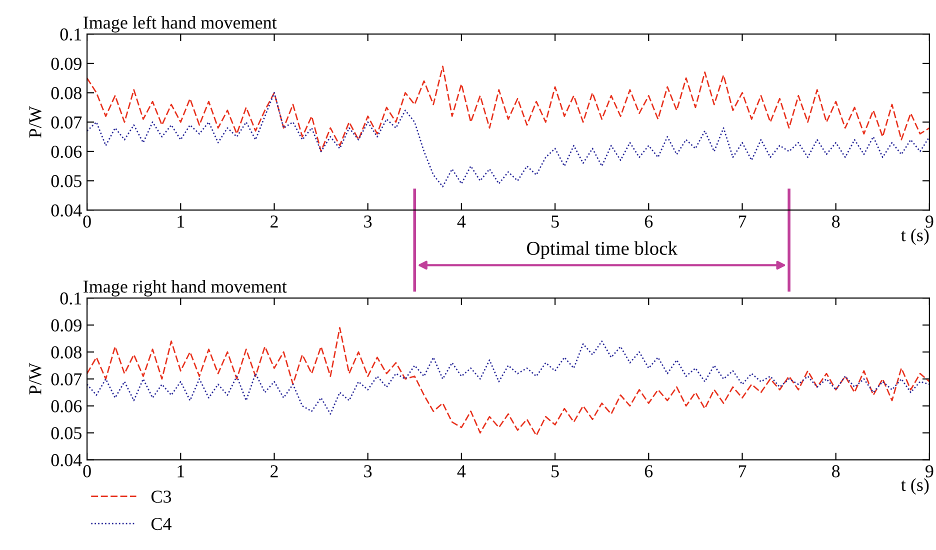 This screenshot has width=936, height=550. Describe the element at coordinates (180, 24) in the screenshot. I see `chart-title: Image left hand movement` at that location.